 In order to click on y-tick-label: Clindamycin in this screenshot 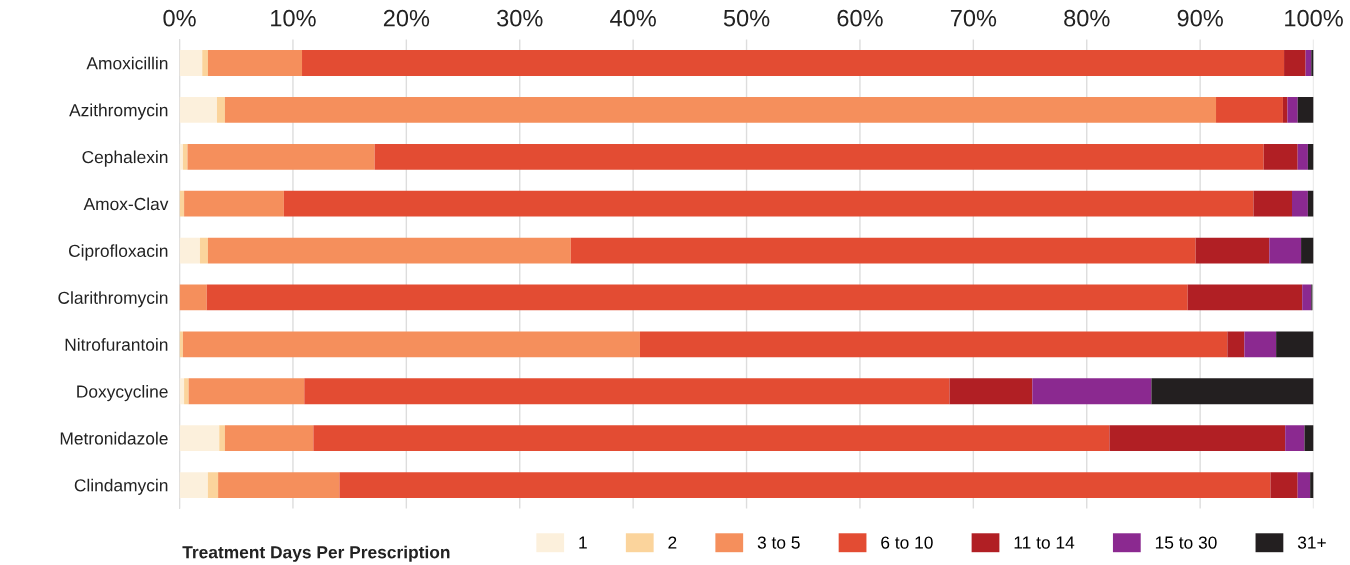, I will do `click(121, 486)`.